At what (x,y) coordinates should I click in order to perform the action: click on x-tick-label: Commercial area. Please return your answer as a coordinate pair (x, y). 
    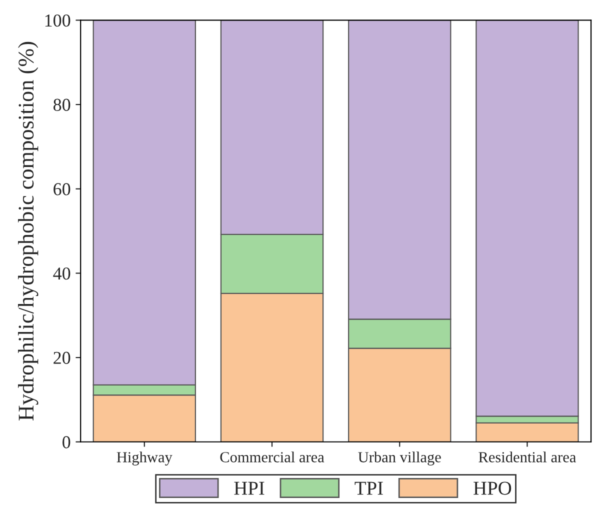
    Looking at the image, I should click on (272, 457).